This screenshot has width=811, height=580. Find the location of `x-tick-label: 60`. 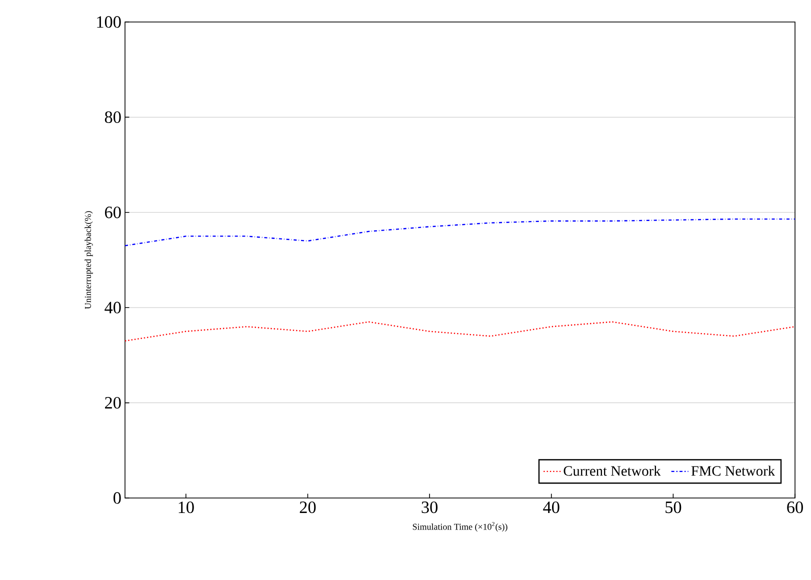

x-tick-label: 60 is located at coordinates (795, 508).